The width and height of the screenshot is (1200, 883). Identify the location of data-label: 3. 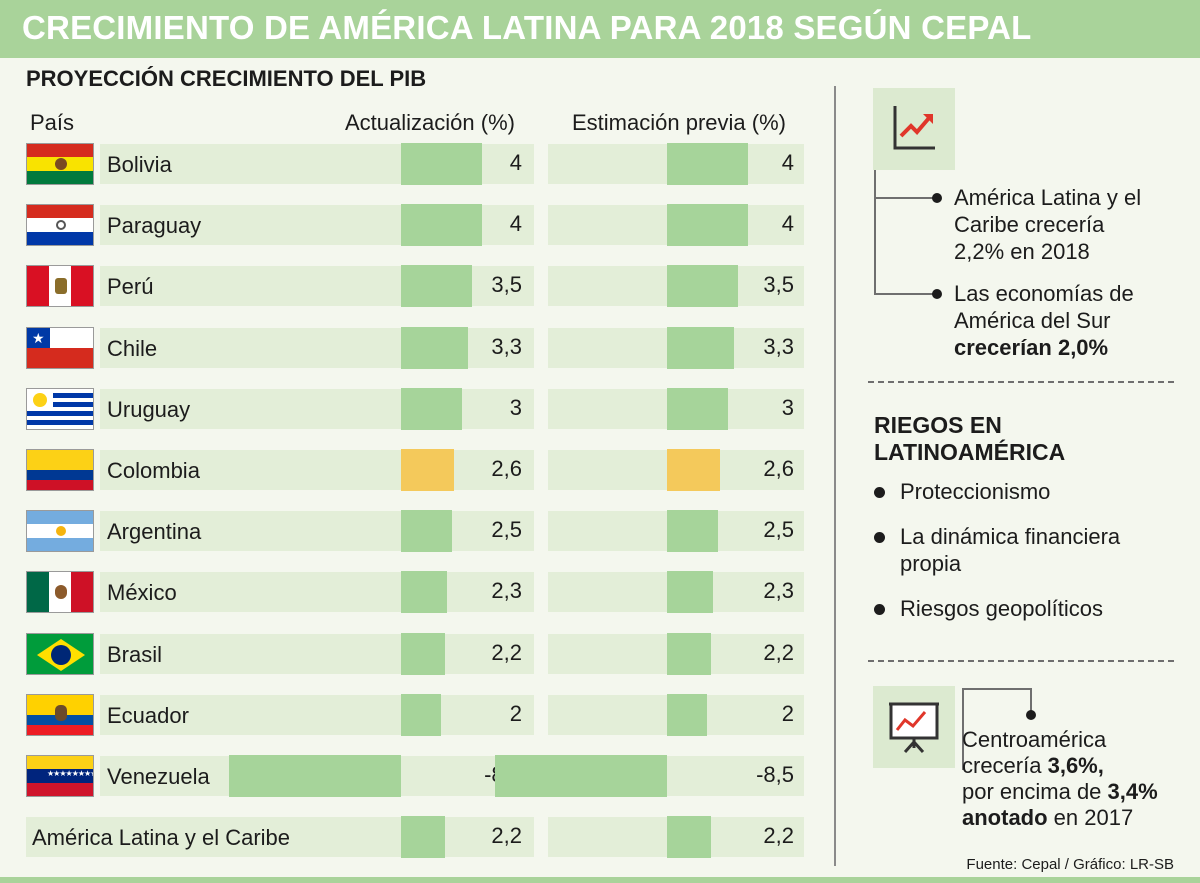
(787, 407).